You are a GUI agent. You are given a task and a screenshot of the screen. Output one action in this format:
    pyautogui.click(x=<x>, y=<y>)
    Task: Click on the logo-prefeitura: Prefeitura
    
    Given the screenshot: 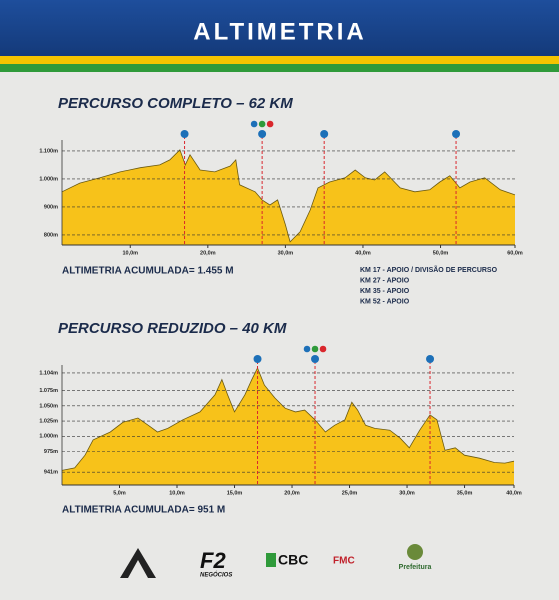 What is the action you would take?
    pyautogui.click(x=415, y=567)
    